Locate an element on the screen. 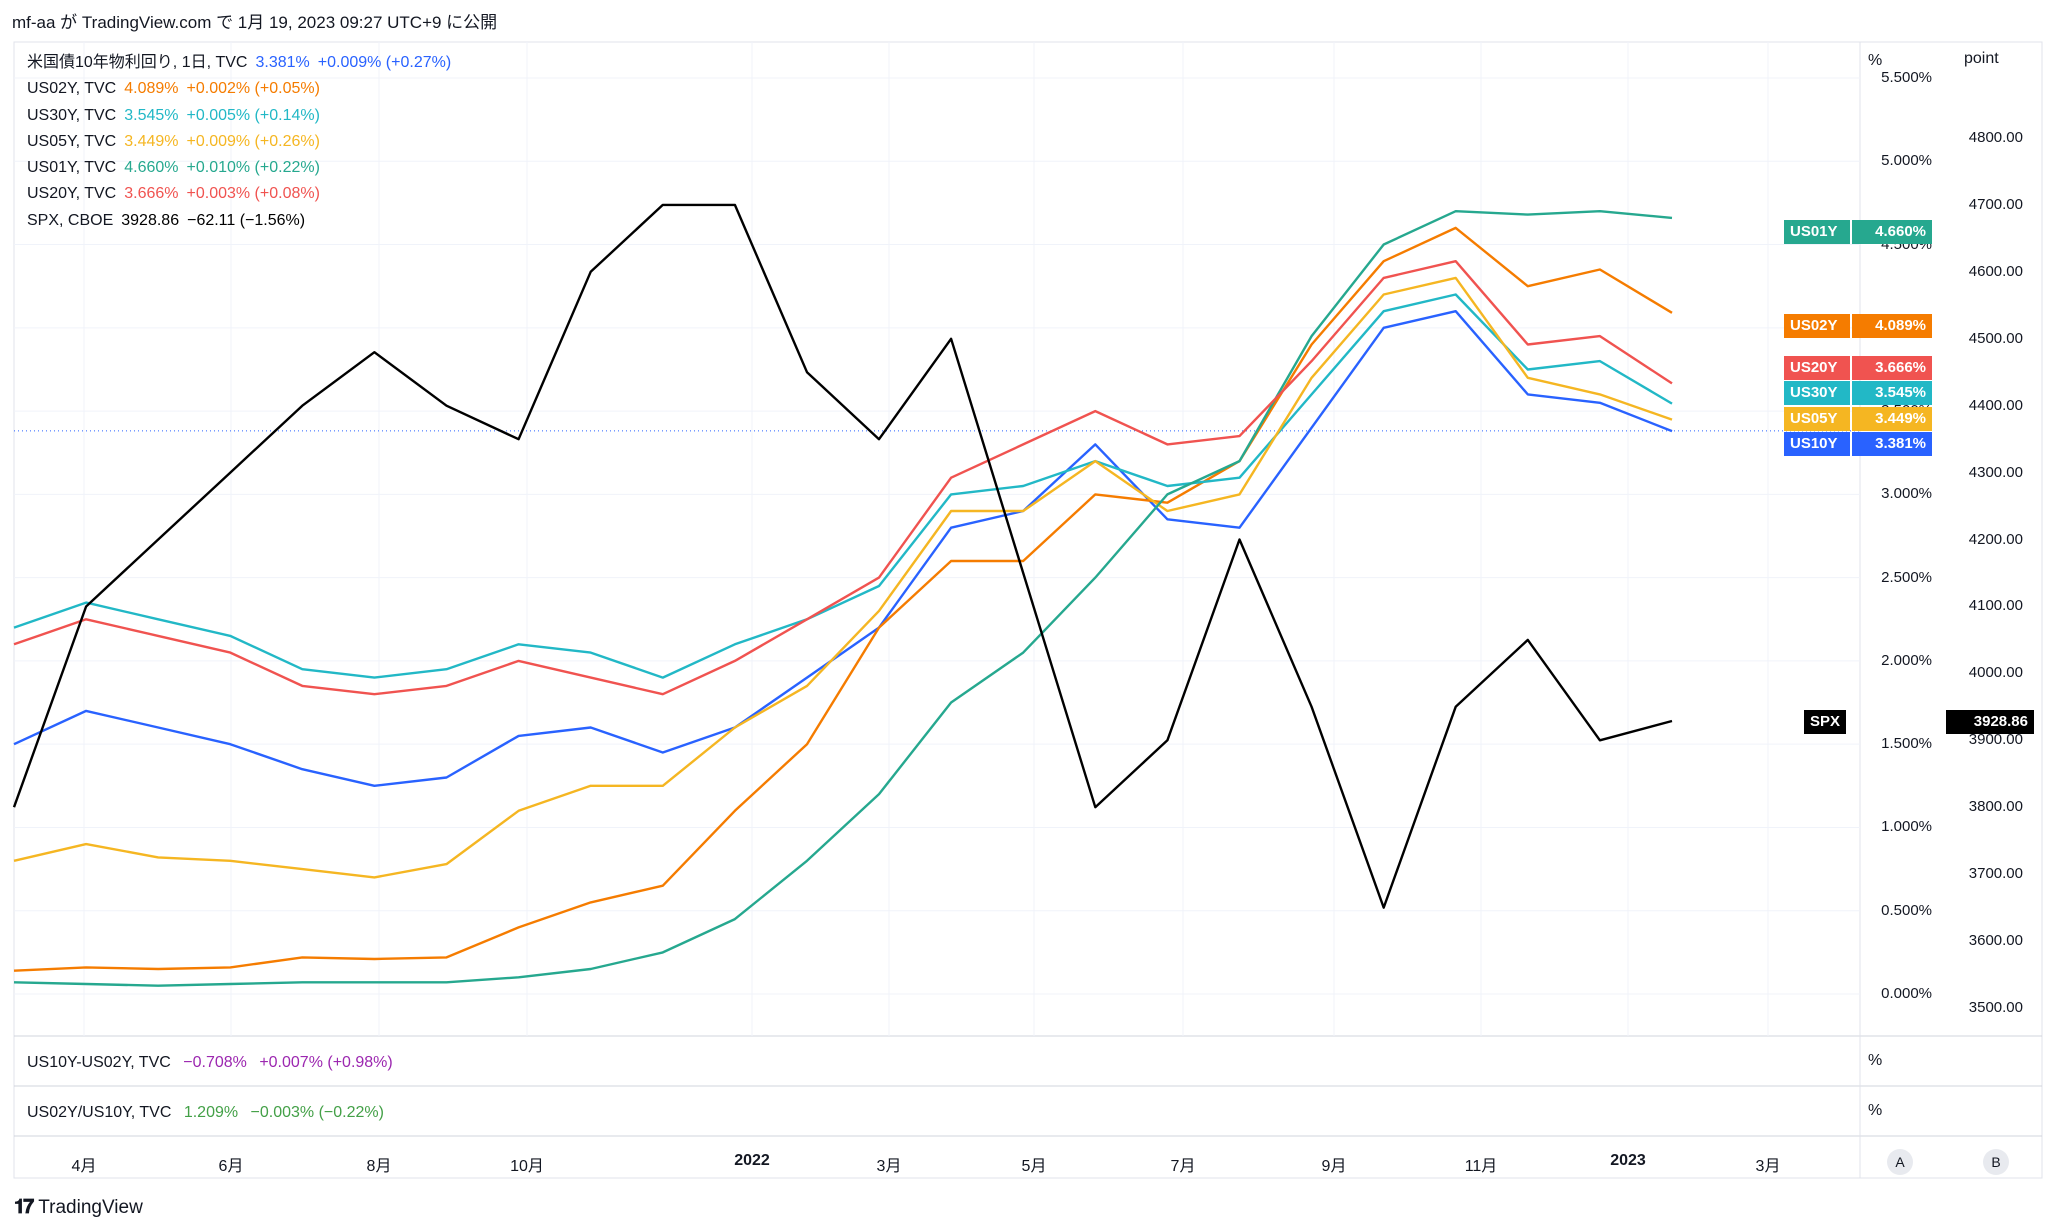 This screenshot has height=1232, width=2057. left-axis-unit: % is located at coordinates (1875, 60).